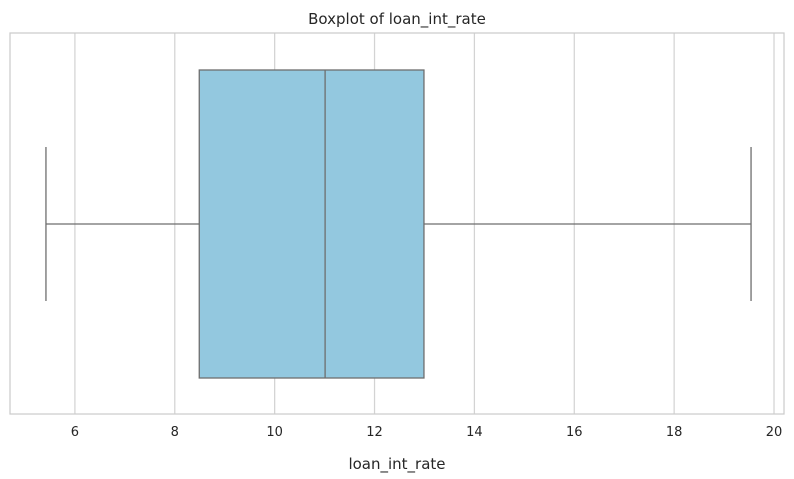 Image resolution: width=794 pixels, height=479 pixels. What do you see at coordinates (397, 19) in the screenshot?
I see `chart-title: Boxplot of loan_int_rate` at bounding box center [397, 19].